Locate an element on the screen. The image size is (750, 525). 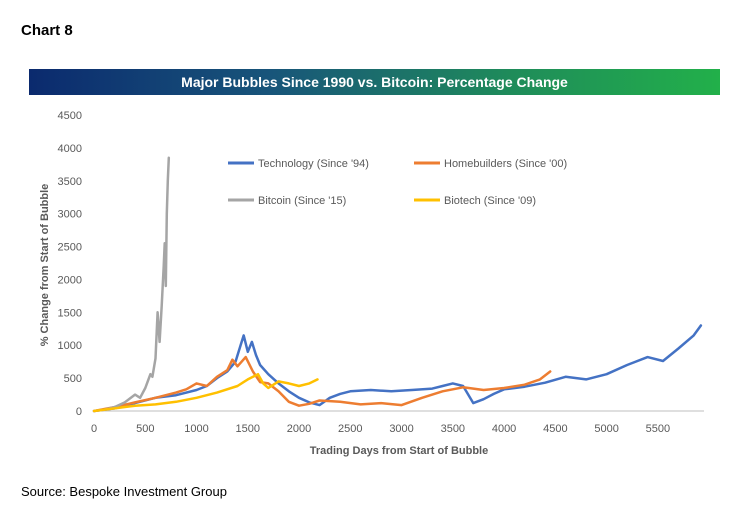
x-tick-label: 2000 is located at coordinates (299, 429).